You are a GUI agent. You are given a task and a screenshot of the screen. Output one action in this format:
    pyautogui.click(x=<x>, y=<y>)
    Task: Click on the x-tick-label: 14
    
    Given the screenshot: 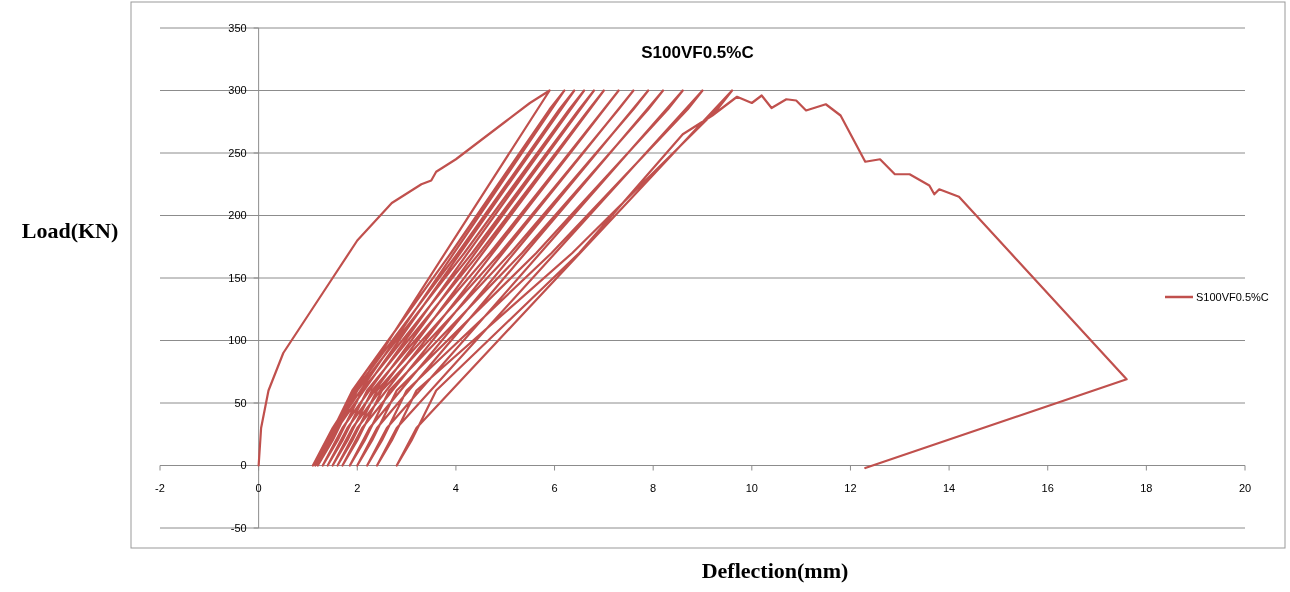 What is the action you would take?
    pyautogui.click(x=949, y=487)
    